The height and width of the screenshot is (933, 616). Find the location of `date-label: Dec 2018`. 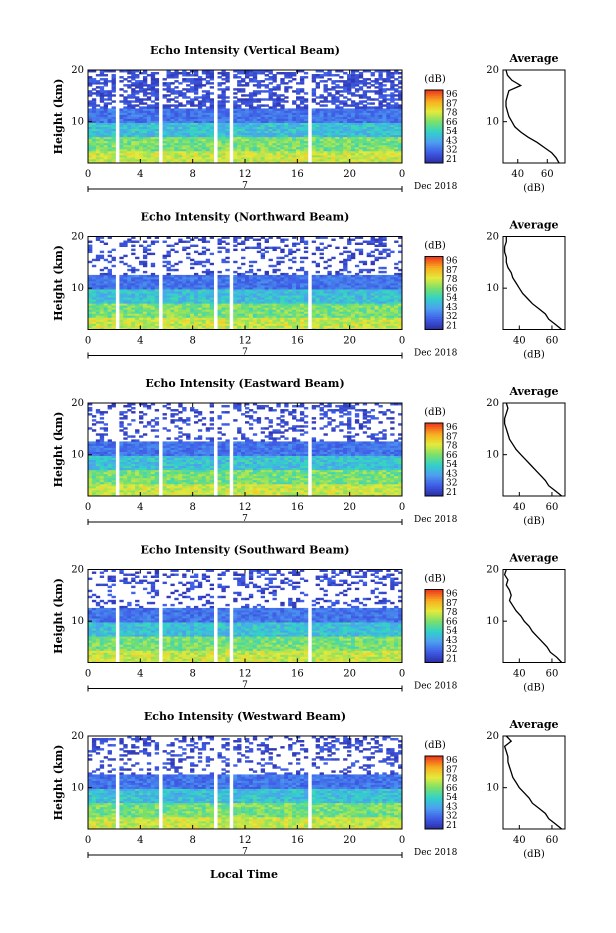

date-label: Dec 2018 is located at coordinates (436, 187).